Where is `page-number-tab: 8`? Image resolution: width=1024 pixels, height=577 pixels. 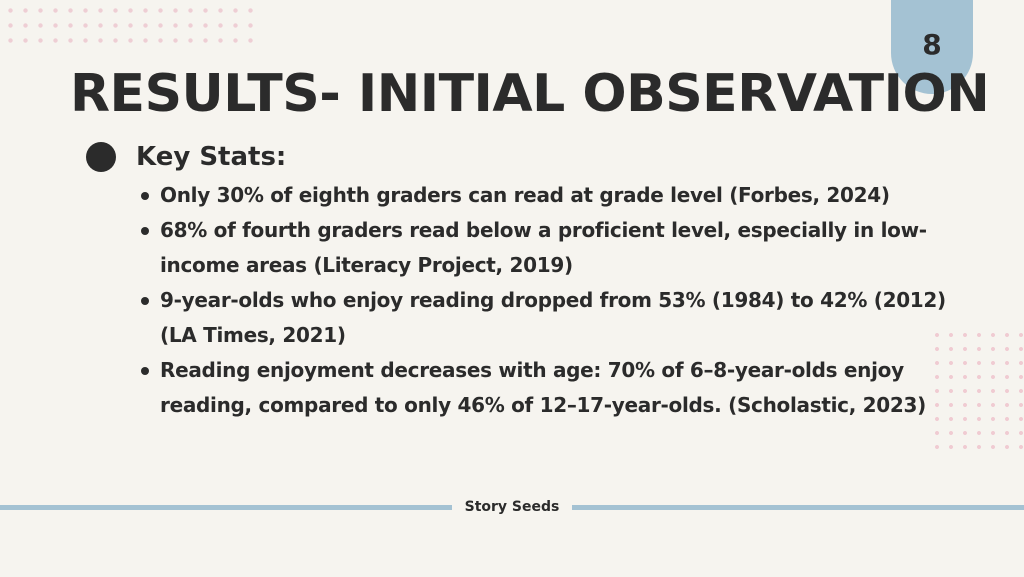
page-number-tab: 8 is located at coordinates (932, 47).